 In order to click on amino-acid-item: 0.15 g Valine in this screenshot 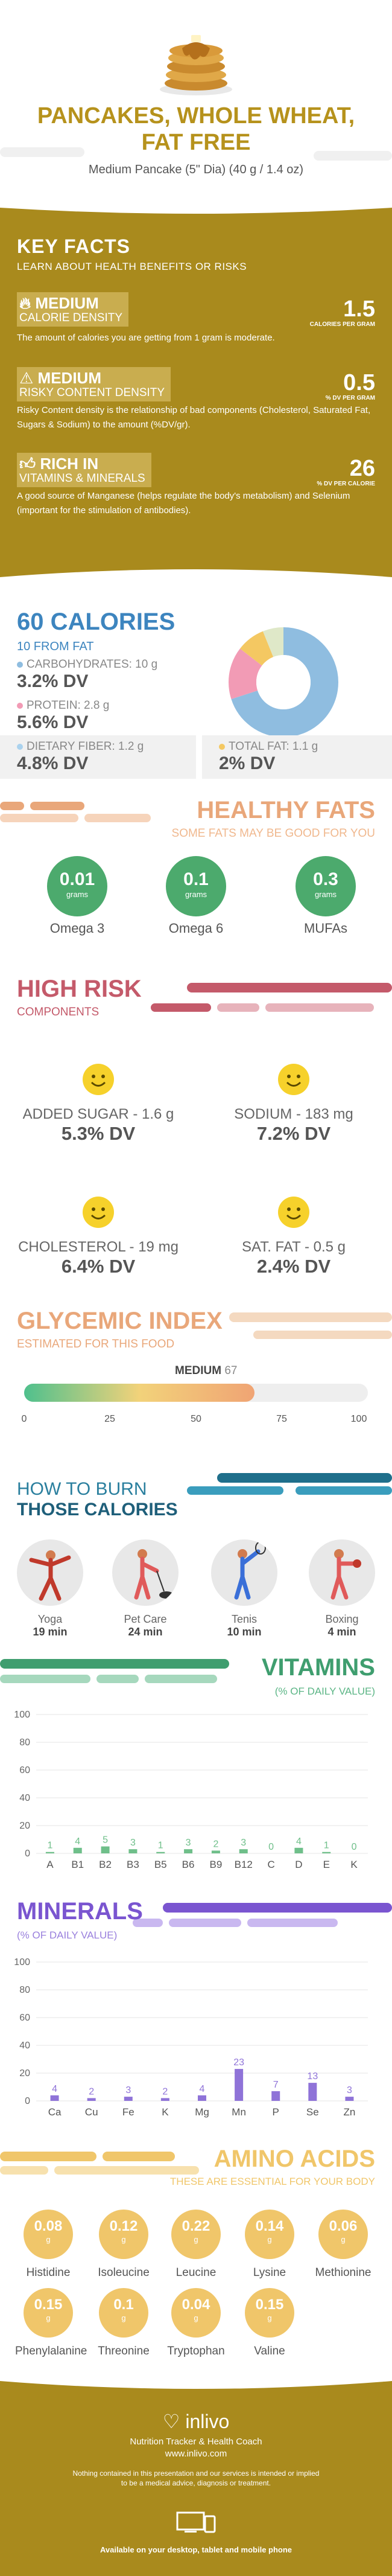, I will do `click(269, 2323)`.